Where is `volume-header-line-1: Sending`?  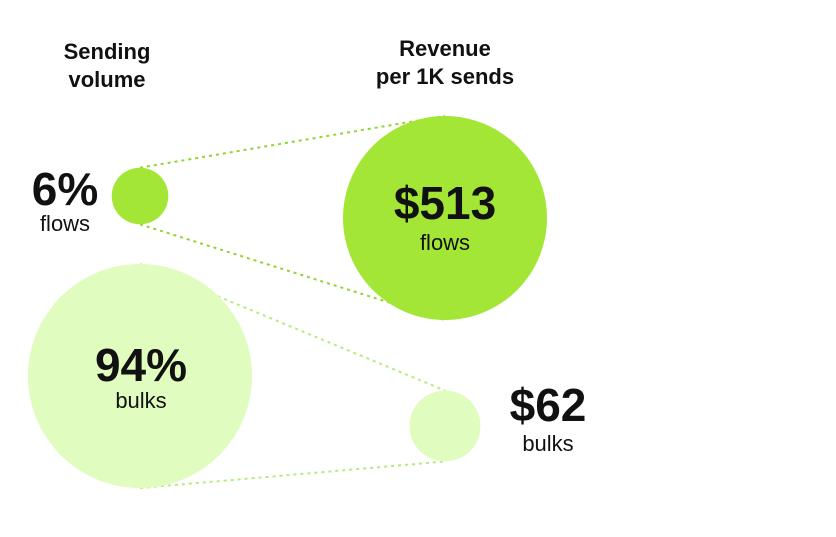 volume-header-line-1: Sending is located at coordinates (107, 51).